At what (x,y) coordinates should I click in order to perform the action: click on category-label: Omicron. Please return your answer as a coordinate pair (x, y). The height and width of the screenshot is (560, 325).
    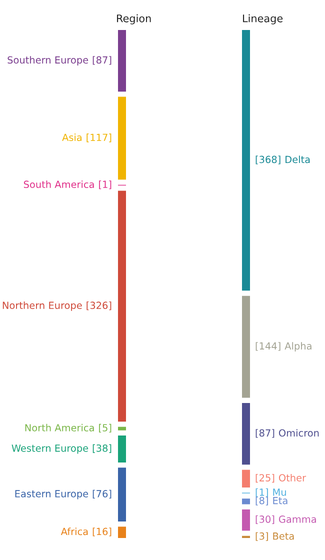
    Looking at the image, I should click on (298, 433).